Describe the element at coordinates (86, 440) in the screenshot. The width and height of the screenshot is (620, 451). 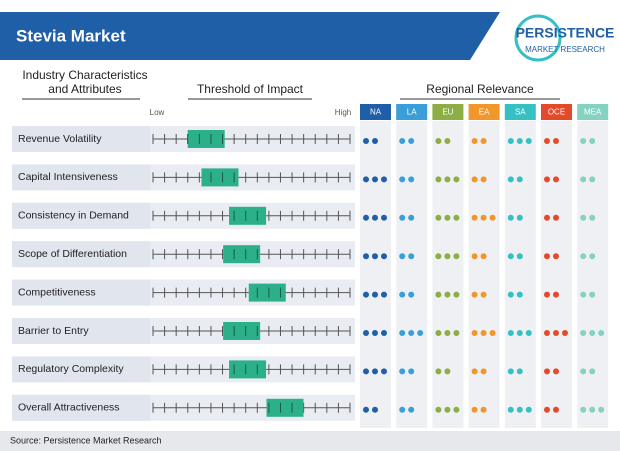
I see `source: Source: Persistence Market Research` at that location.